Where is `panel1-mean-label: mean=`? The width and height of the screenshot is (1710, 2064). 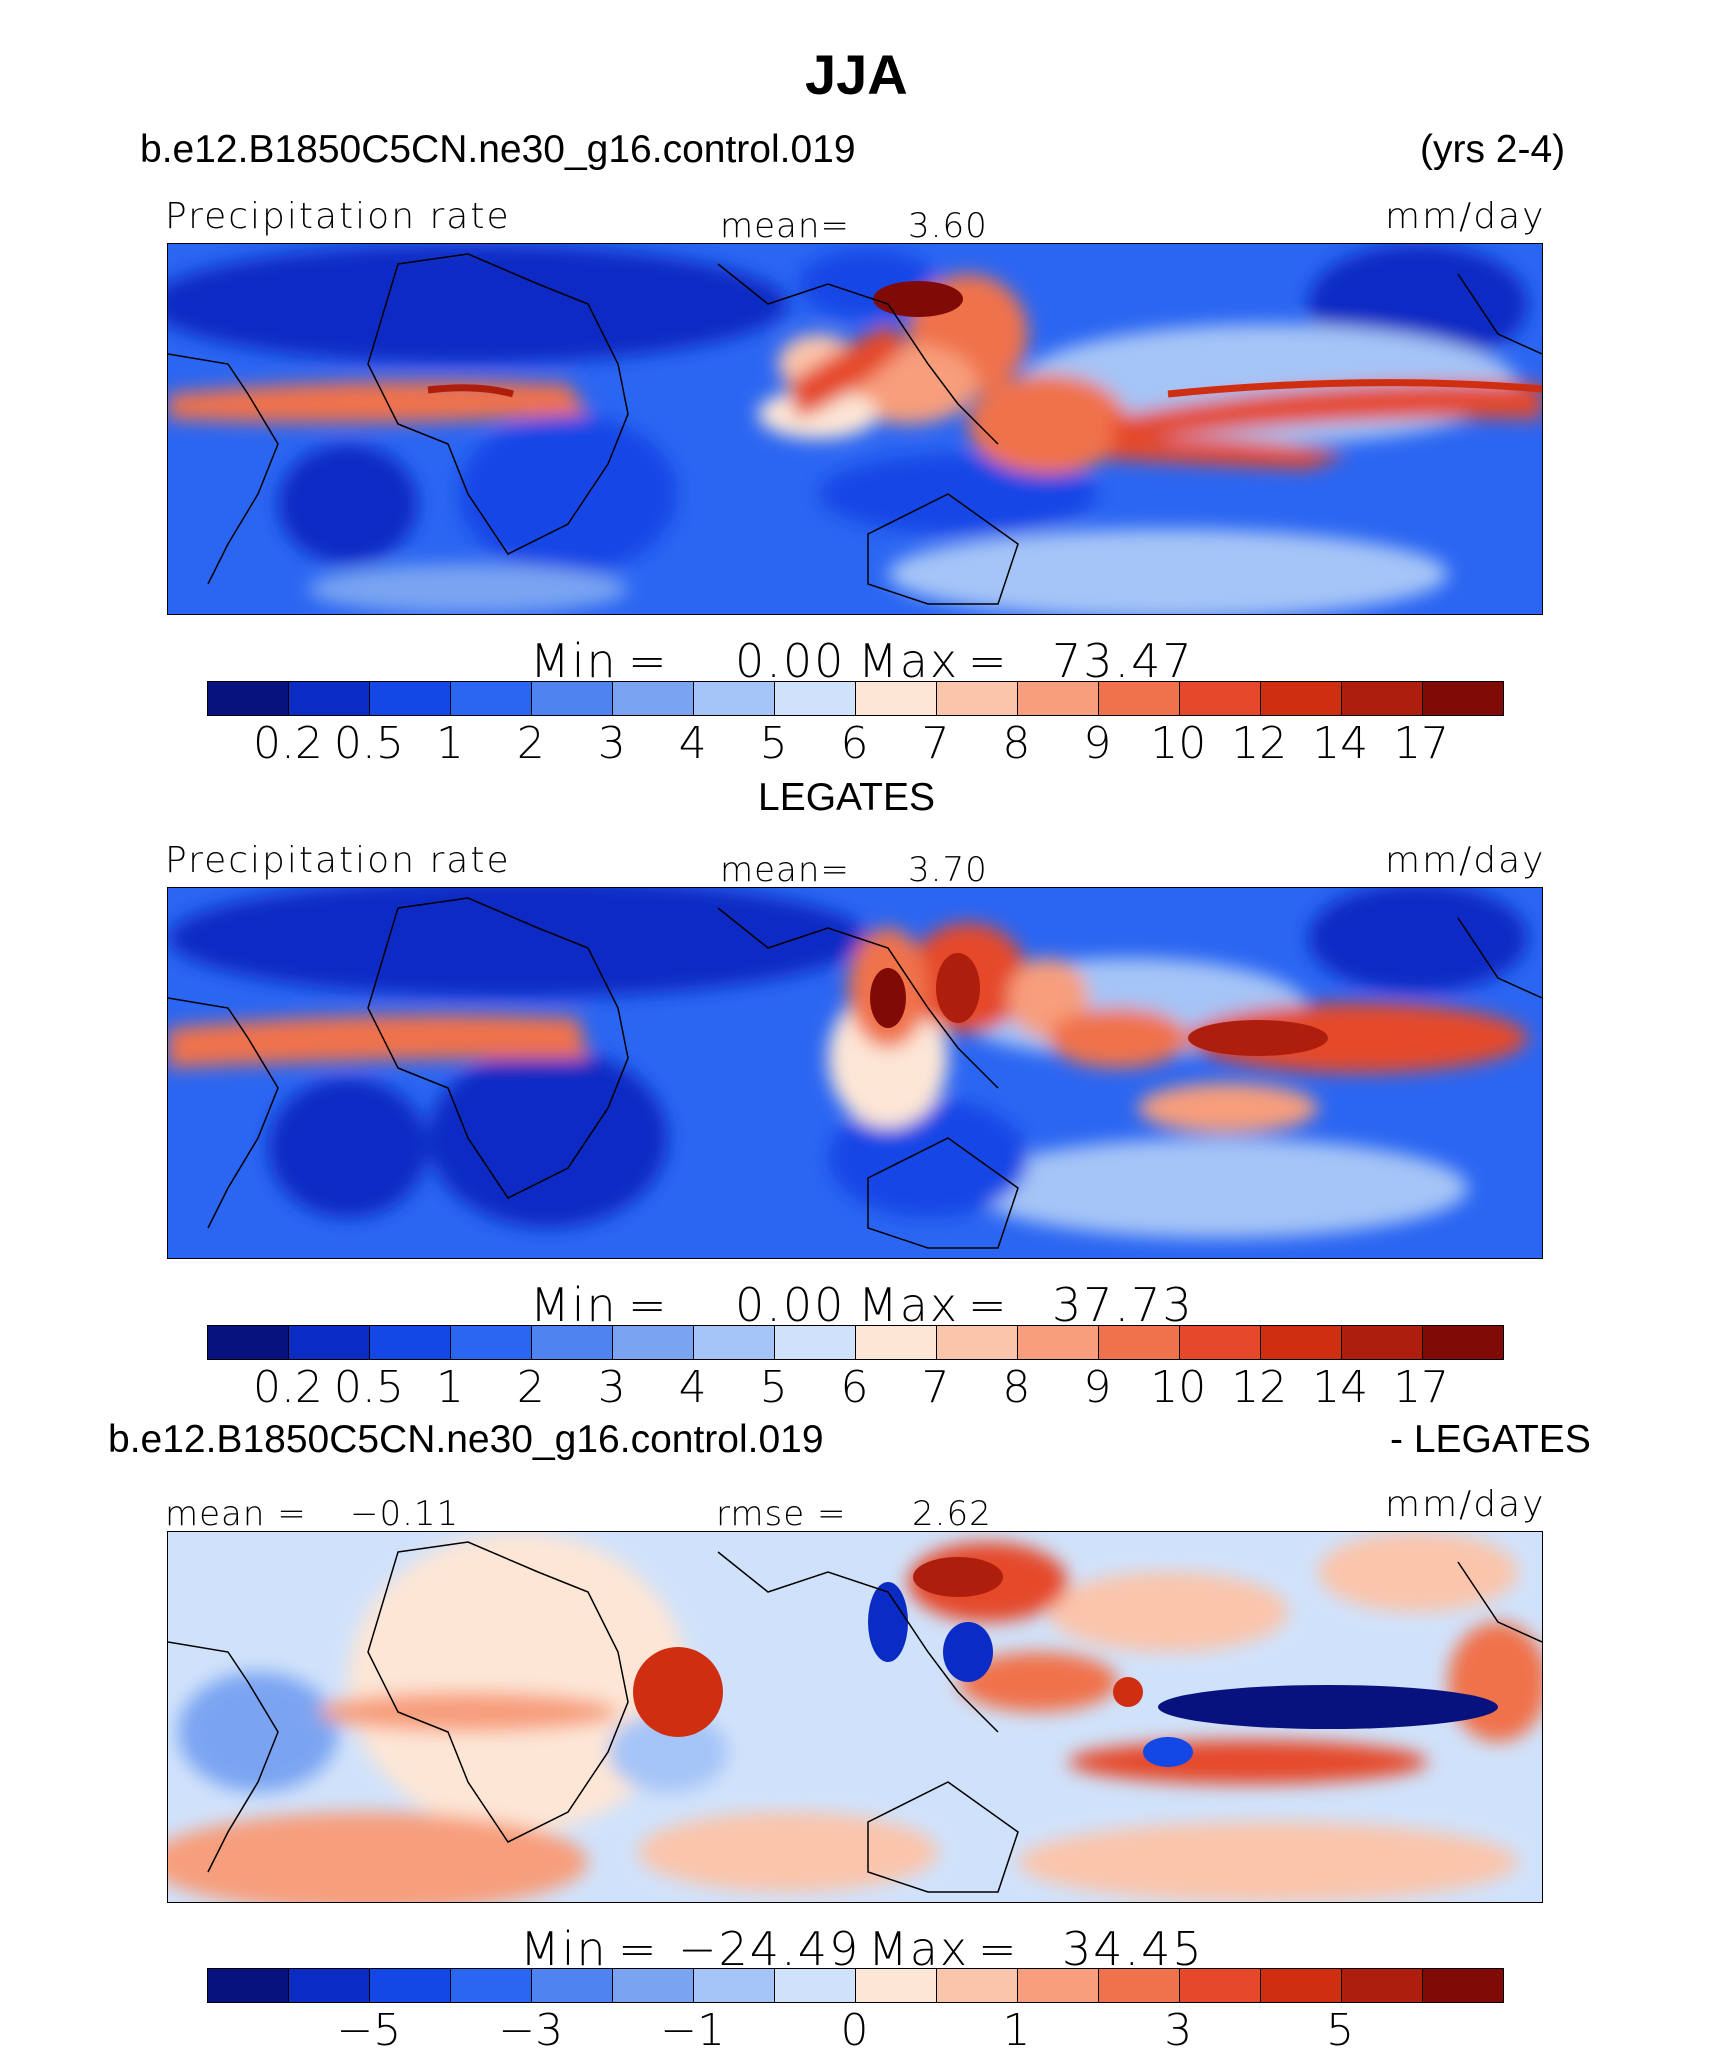 panel1-mean-label: mean= is located at coordinates (785, 226).